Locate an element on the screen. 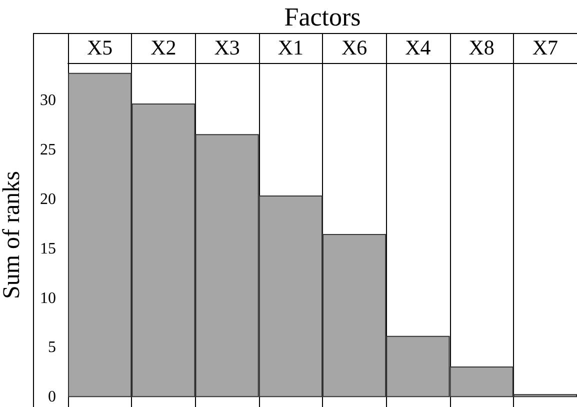 The width and height of the screenshot is (577, 407). x-tick-label: X2 is located at coordinates (163, 48).